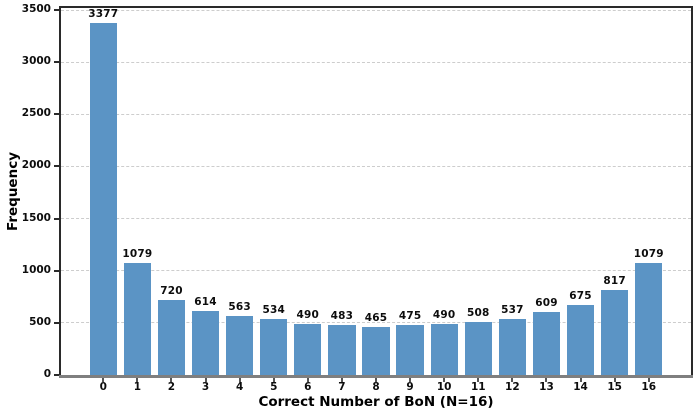 The width and height of the screenshot is (697, 416). I want to click on x-tick-label: 3, so click(205, 387).